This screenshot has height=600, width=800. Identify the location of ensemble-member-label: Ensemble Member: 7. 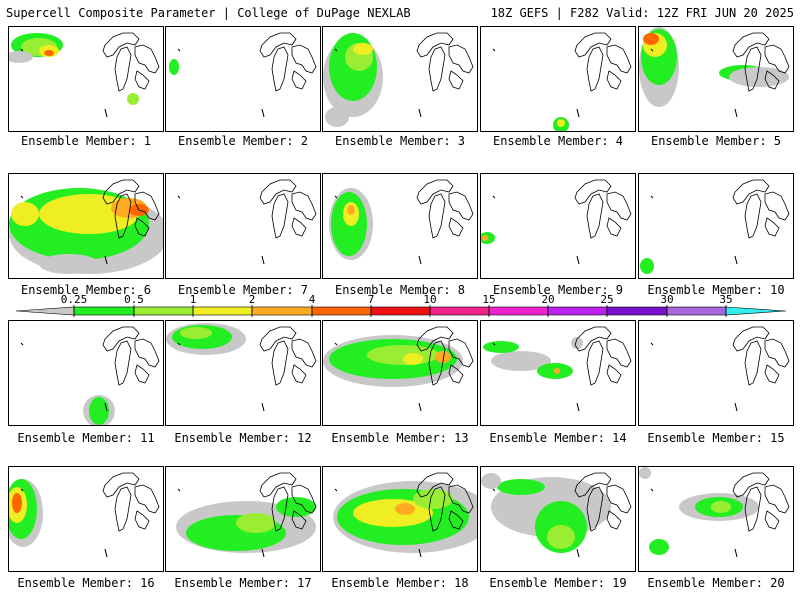
(243, 290).